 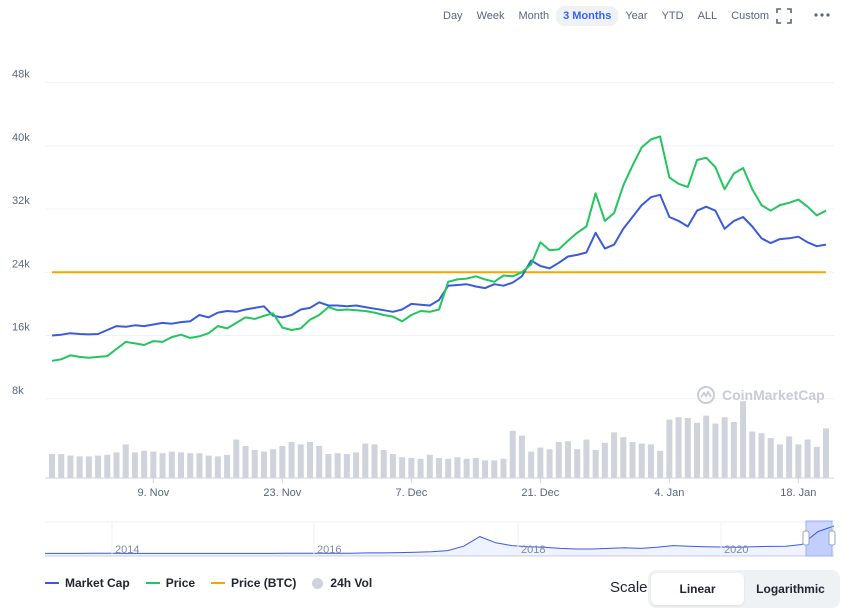 I want to click on logarithmic-scale-button: Logarithmic, so click(x=790, y=589).